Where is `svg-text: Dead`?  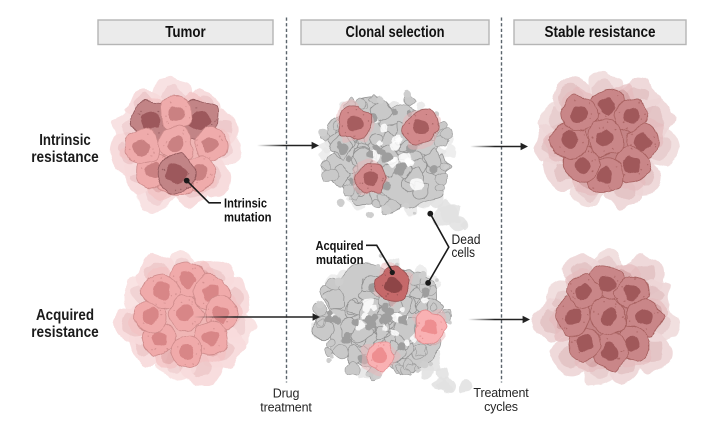
svg-text: Dead is located at coordinates (466, 239).